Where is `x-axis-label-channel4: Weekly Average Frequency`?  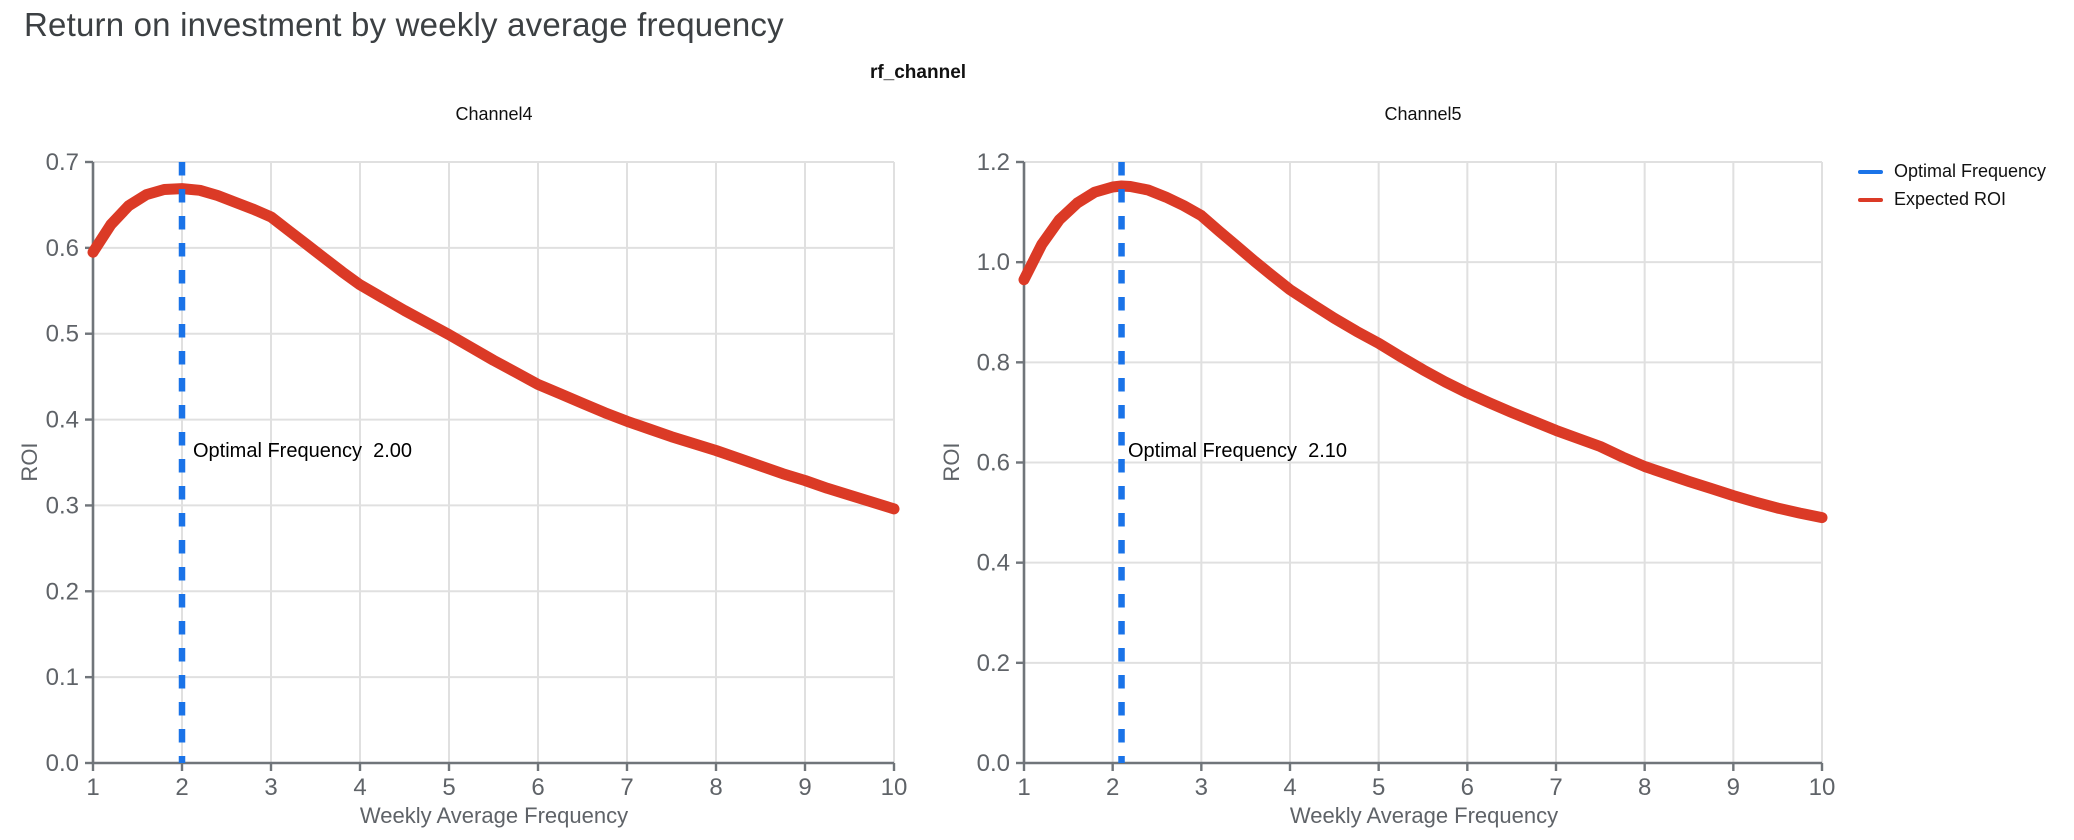
x-axis-label-channel4: Weekly Average Frequency is located at coordinates (494, 815).